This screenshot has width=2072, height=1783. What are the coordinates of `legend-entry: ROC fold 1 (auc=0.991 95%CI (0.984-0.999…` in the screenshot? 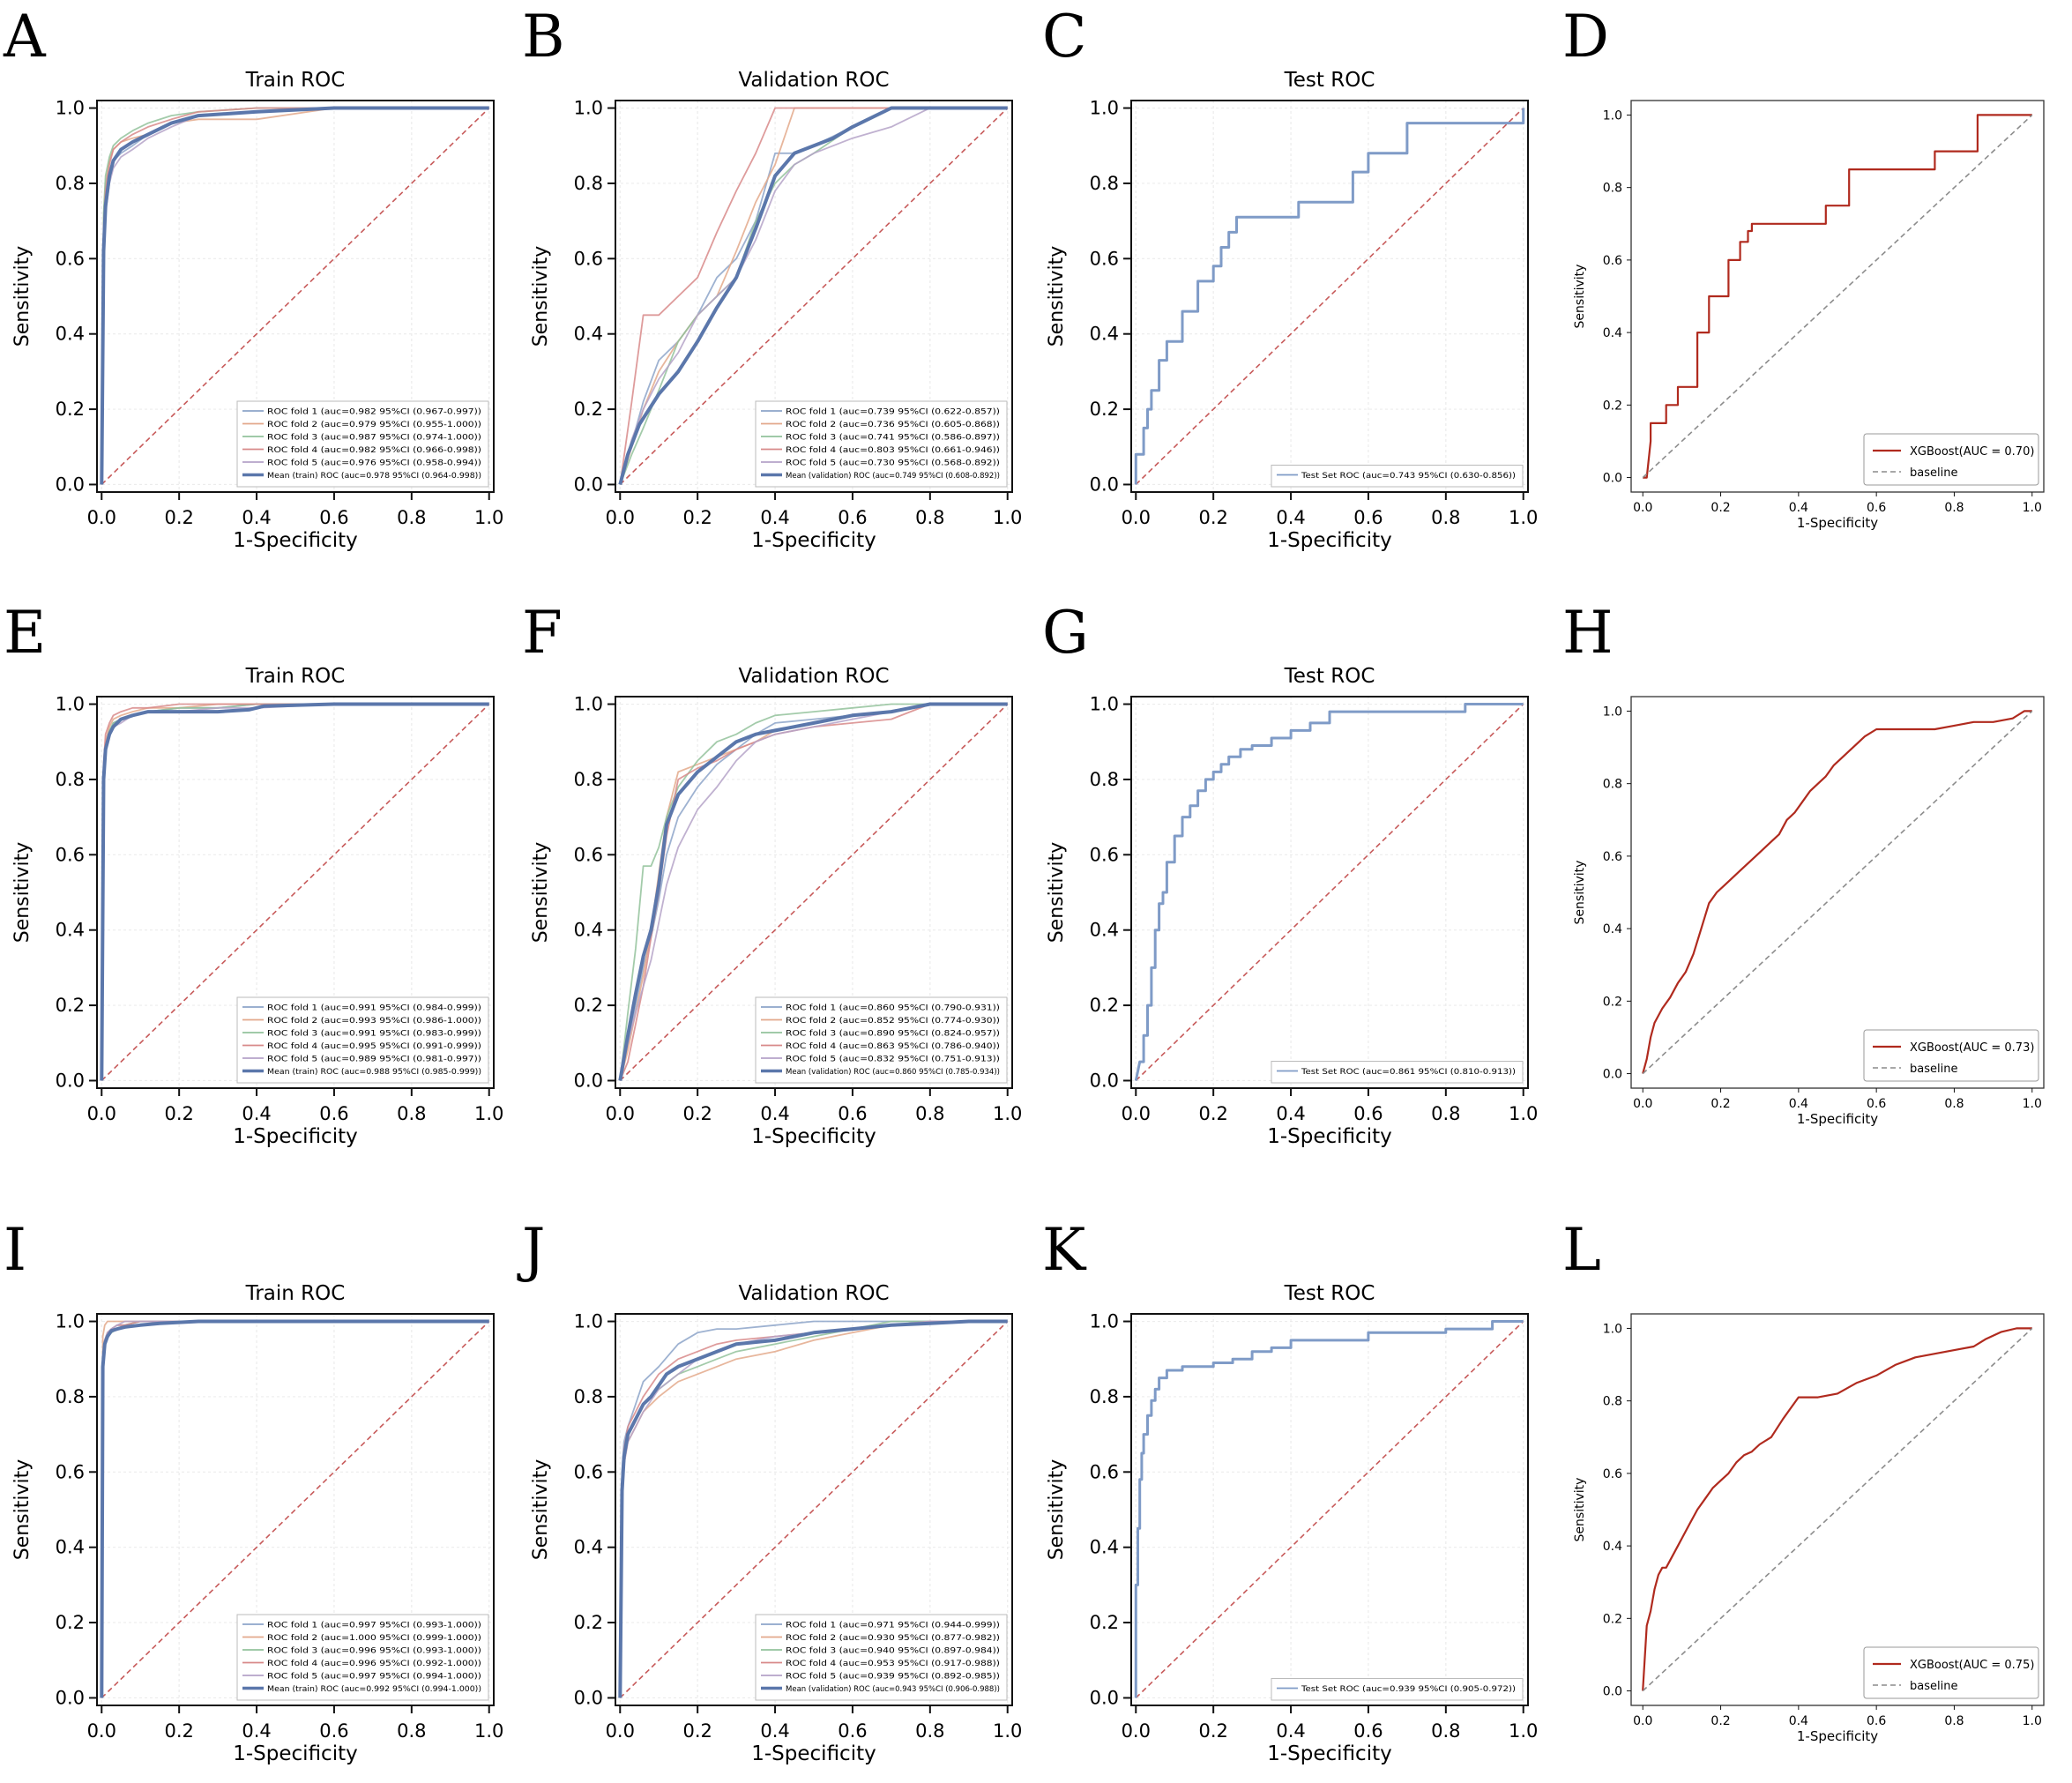 It's located at (374, 1009).